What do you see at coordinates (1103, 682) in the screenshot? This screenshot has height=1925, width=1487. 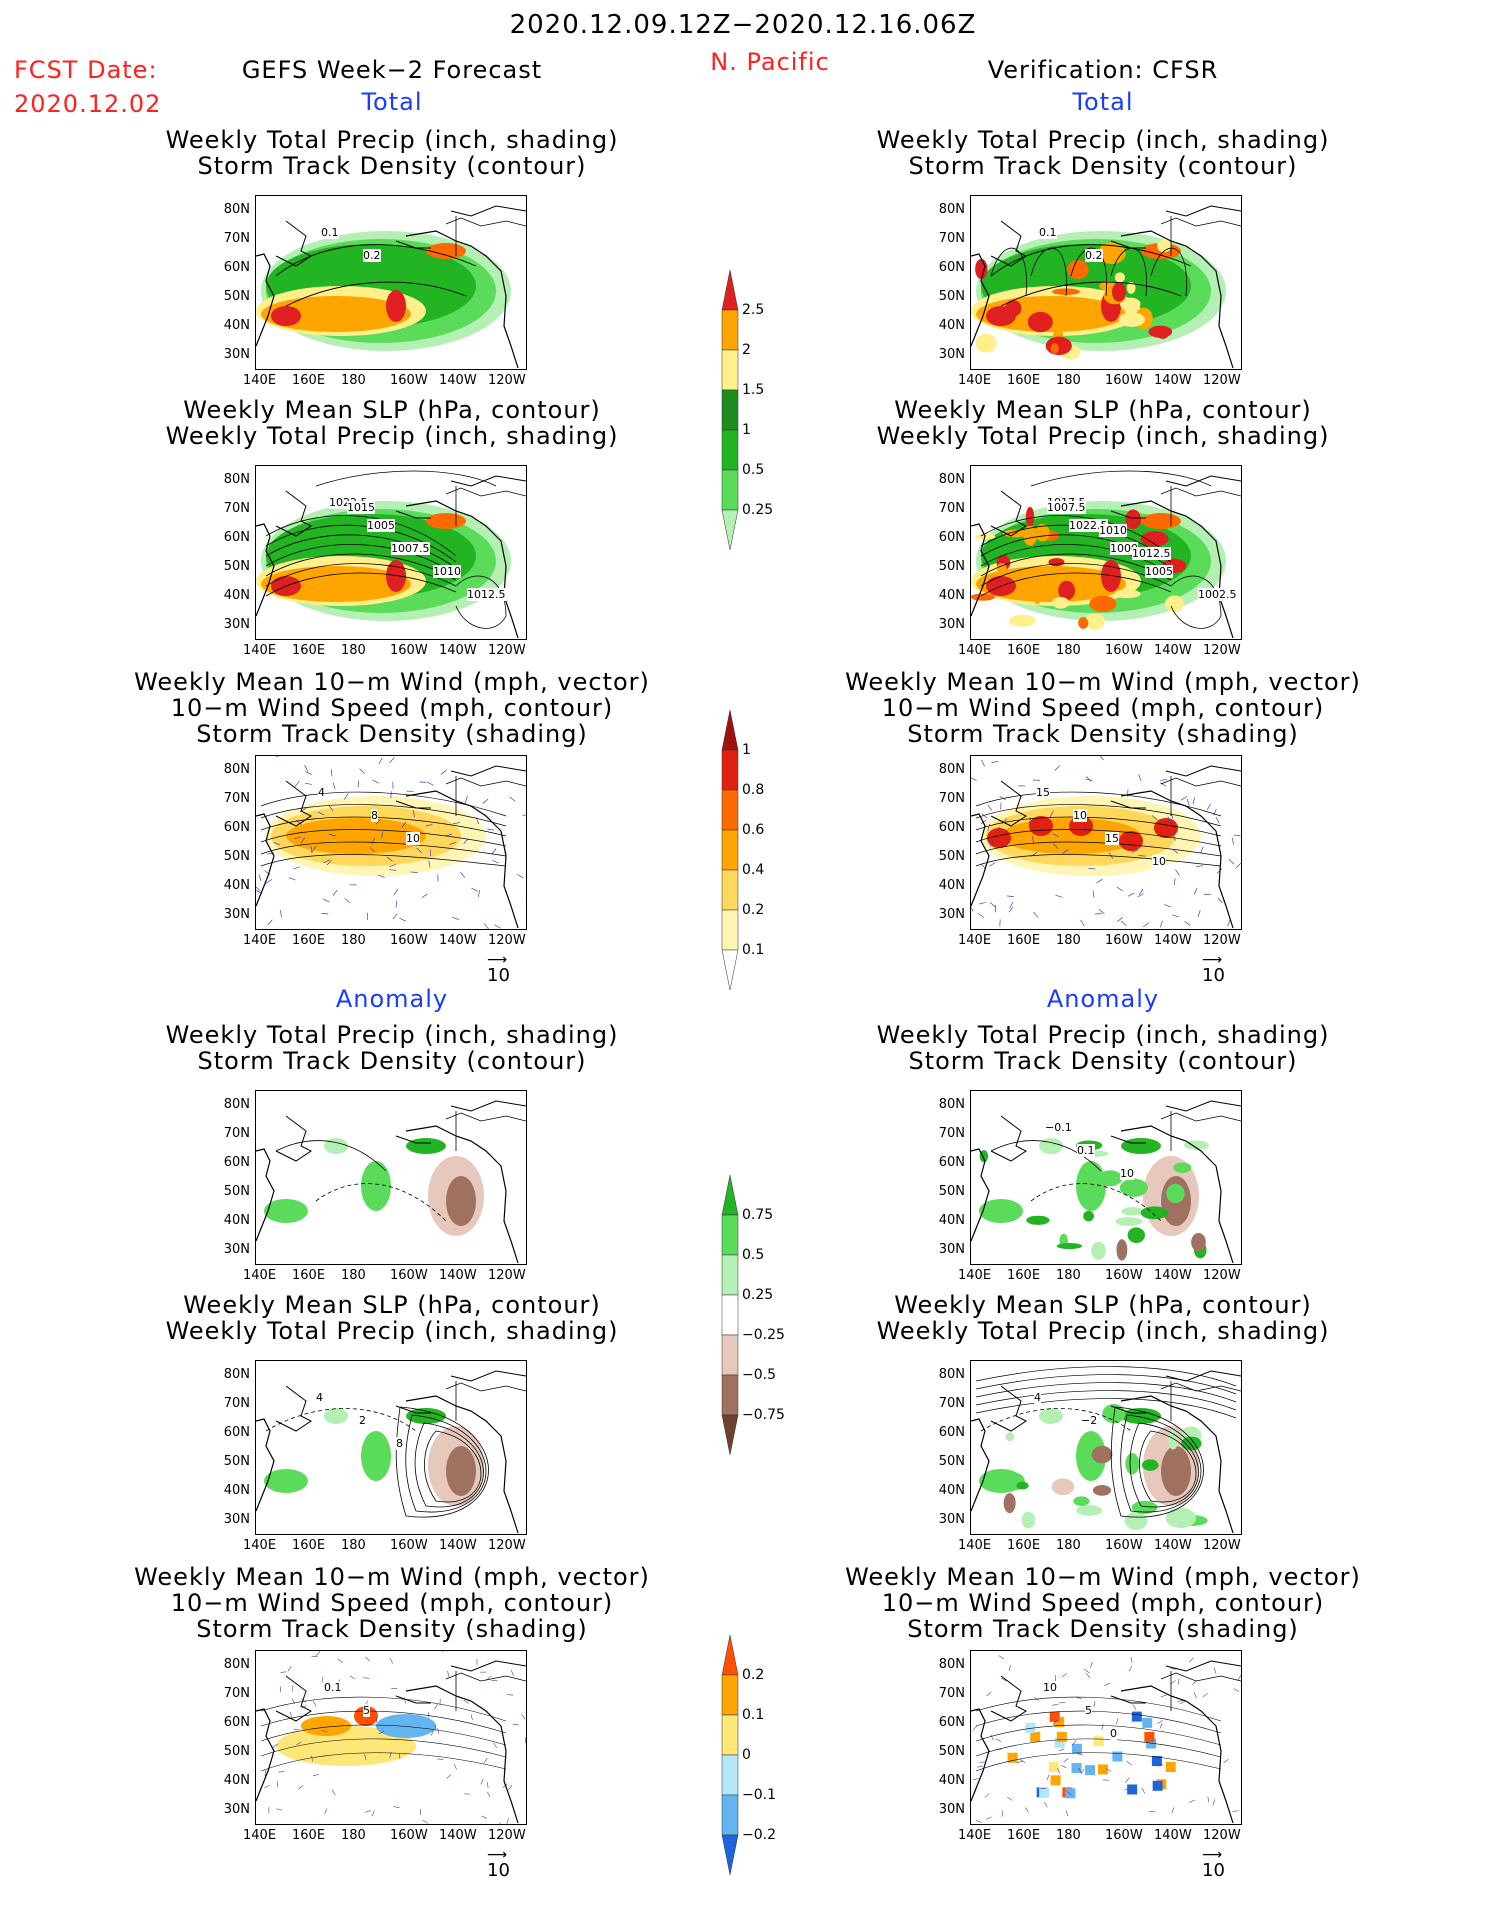 I see `panel-title-cfsr-2-0: Weekly Mean 10−m Wind (mph, vector)` at bounding box center [1103, 682].